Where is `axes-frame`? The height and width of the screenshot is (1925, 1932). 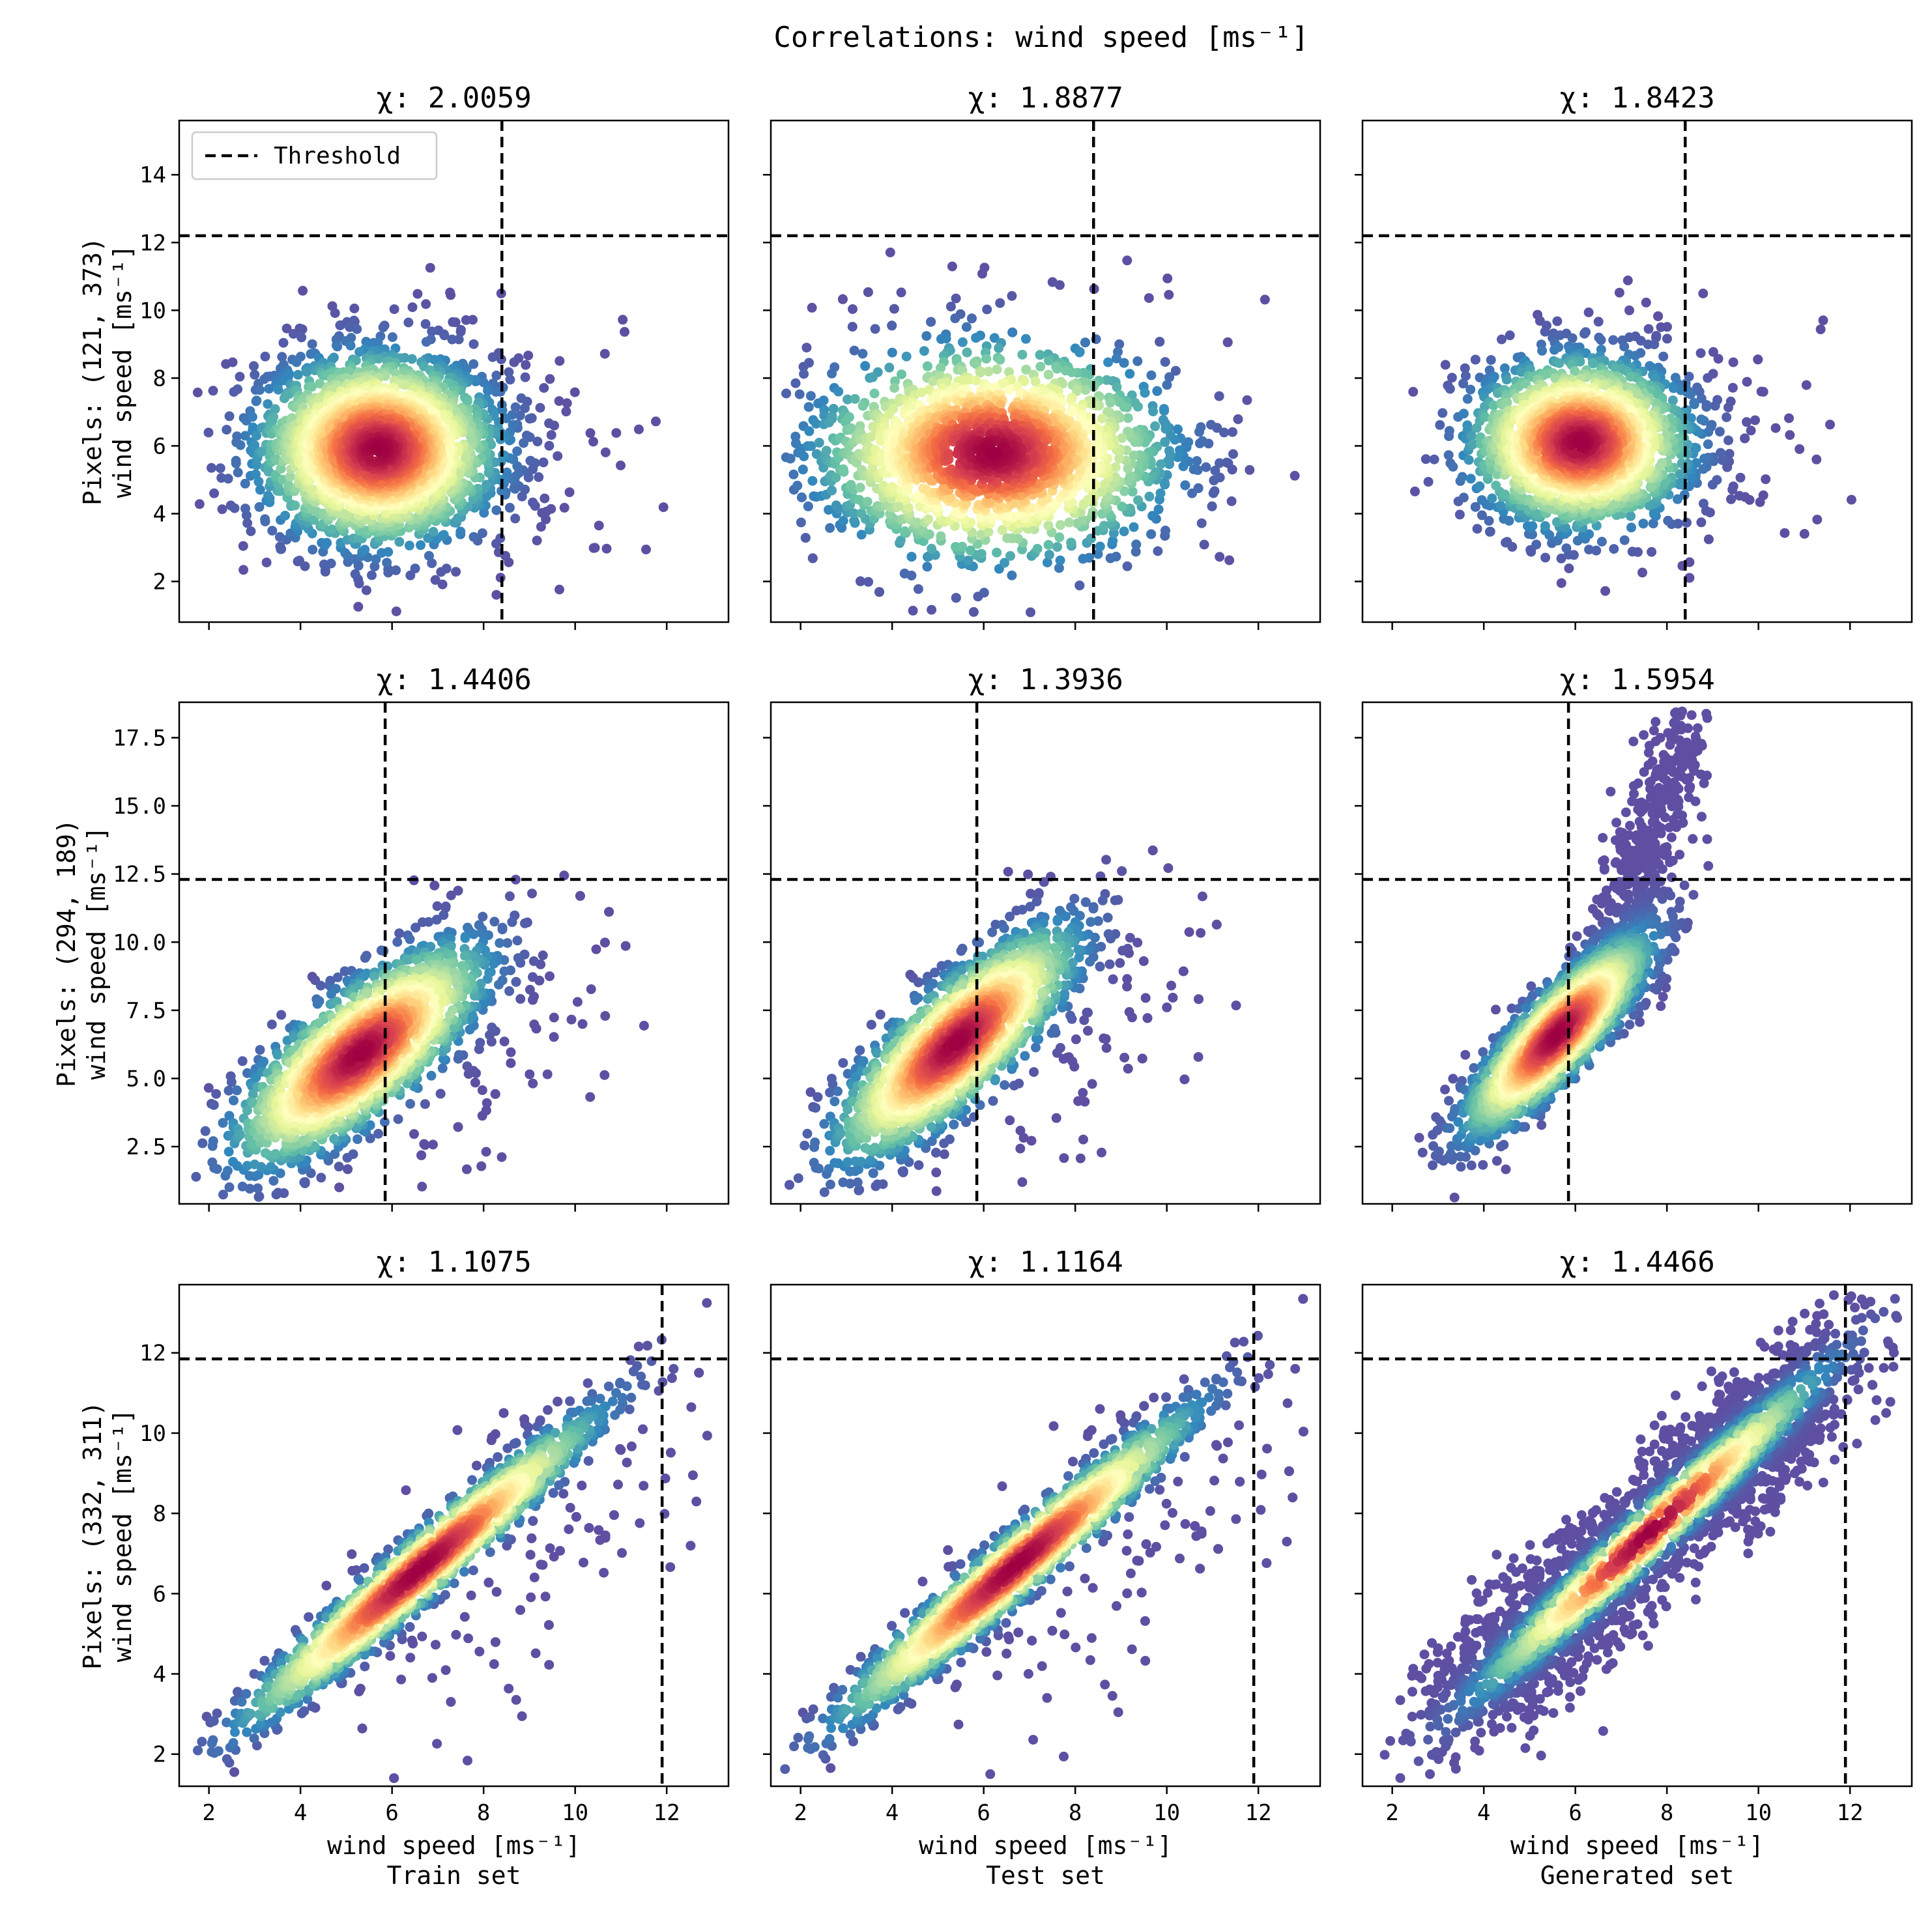
axes-frame is located at coordinates (454, 371).